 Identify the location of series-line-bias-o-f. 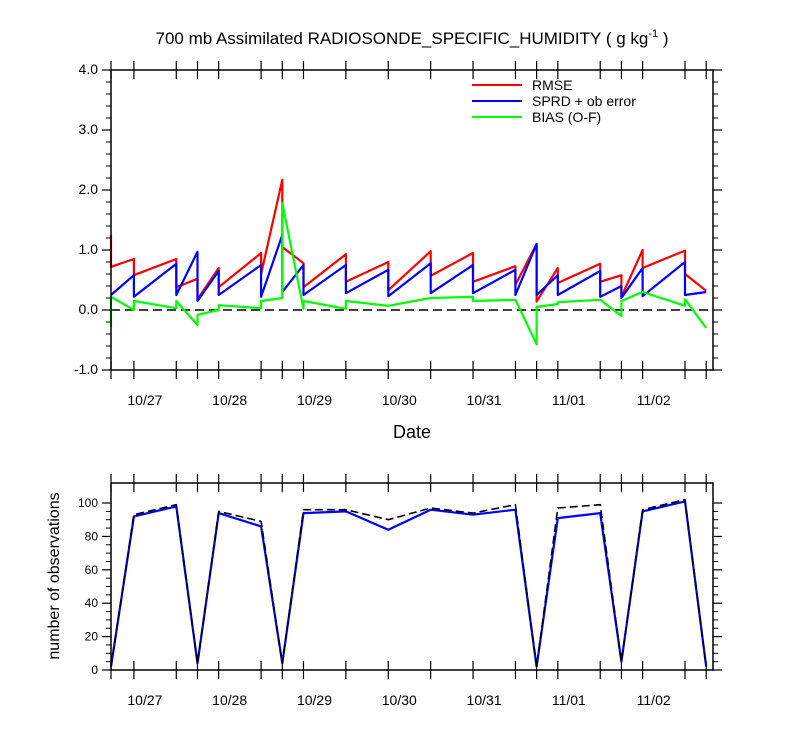
(408, 274).